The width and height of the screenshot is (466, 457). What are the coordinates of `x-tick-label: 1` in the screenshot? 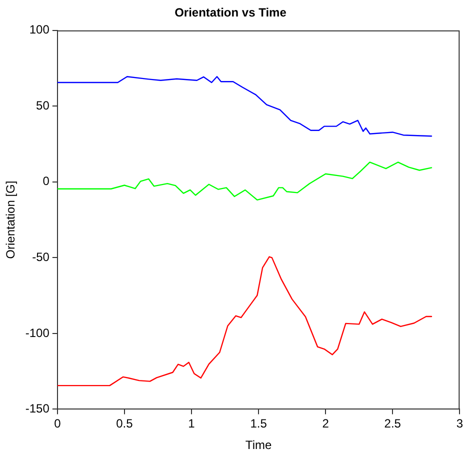 It's located at (192, 423).